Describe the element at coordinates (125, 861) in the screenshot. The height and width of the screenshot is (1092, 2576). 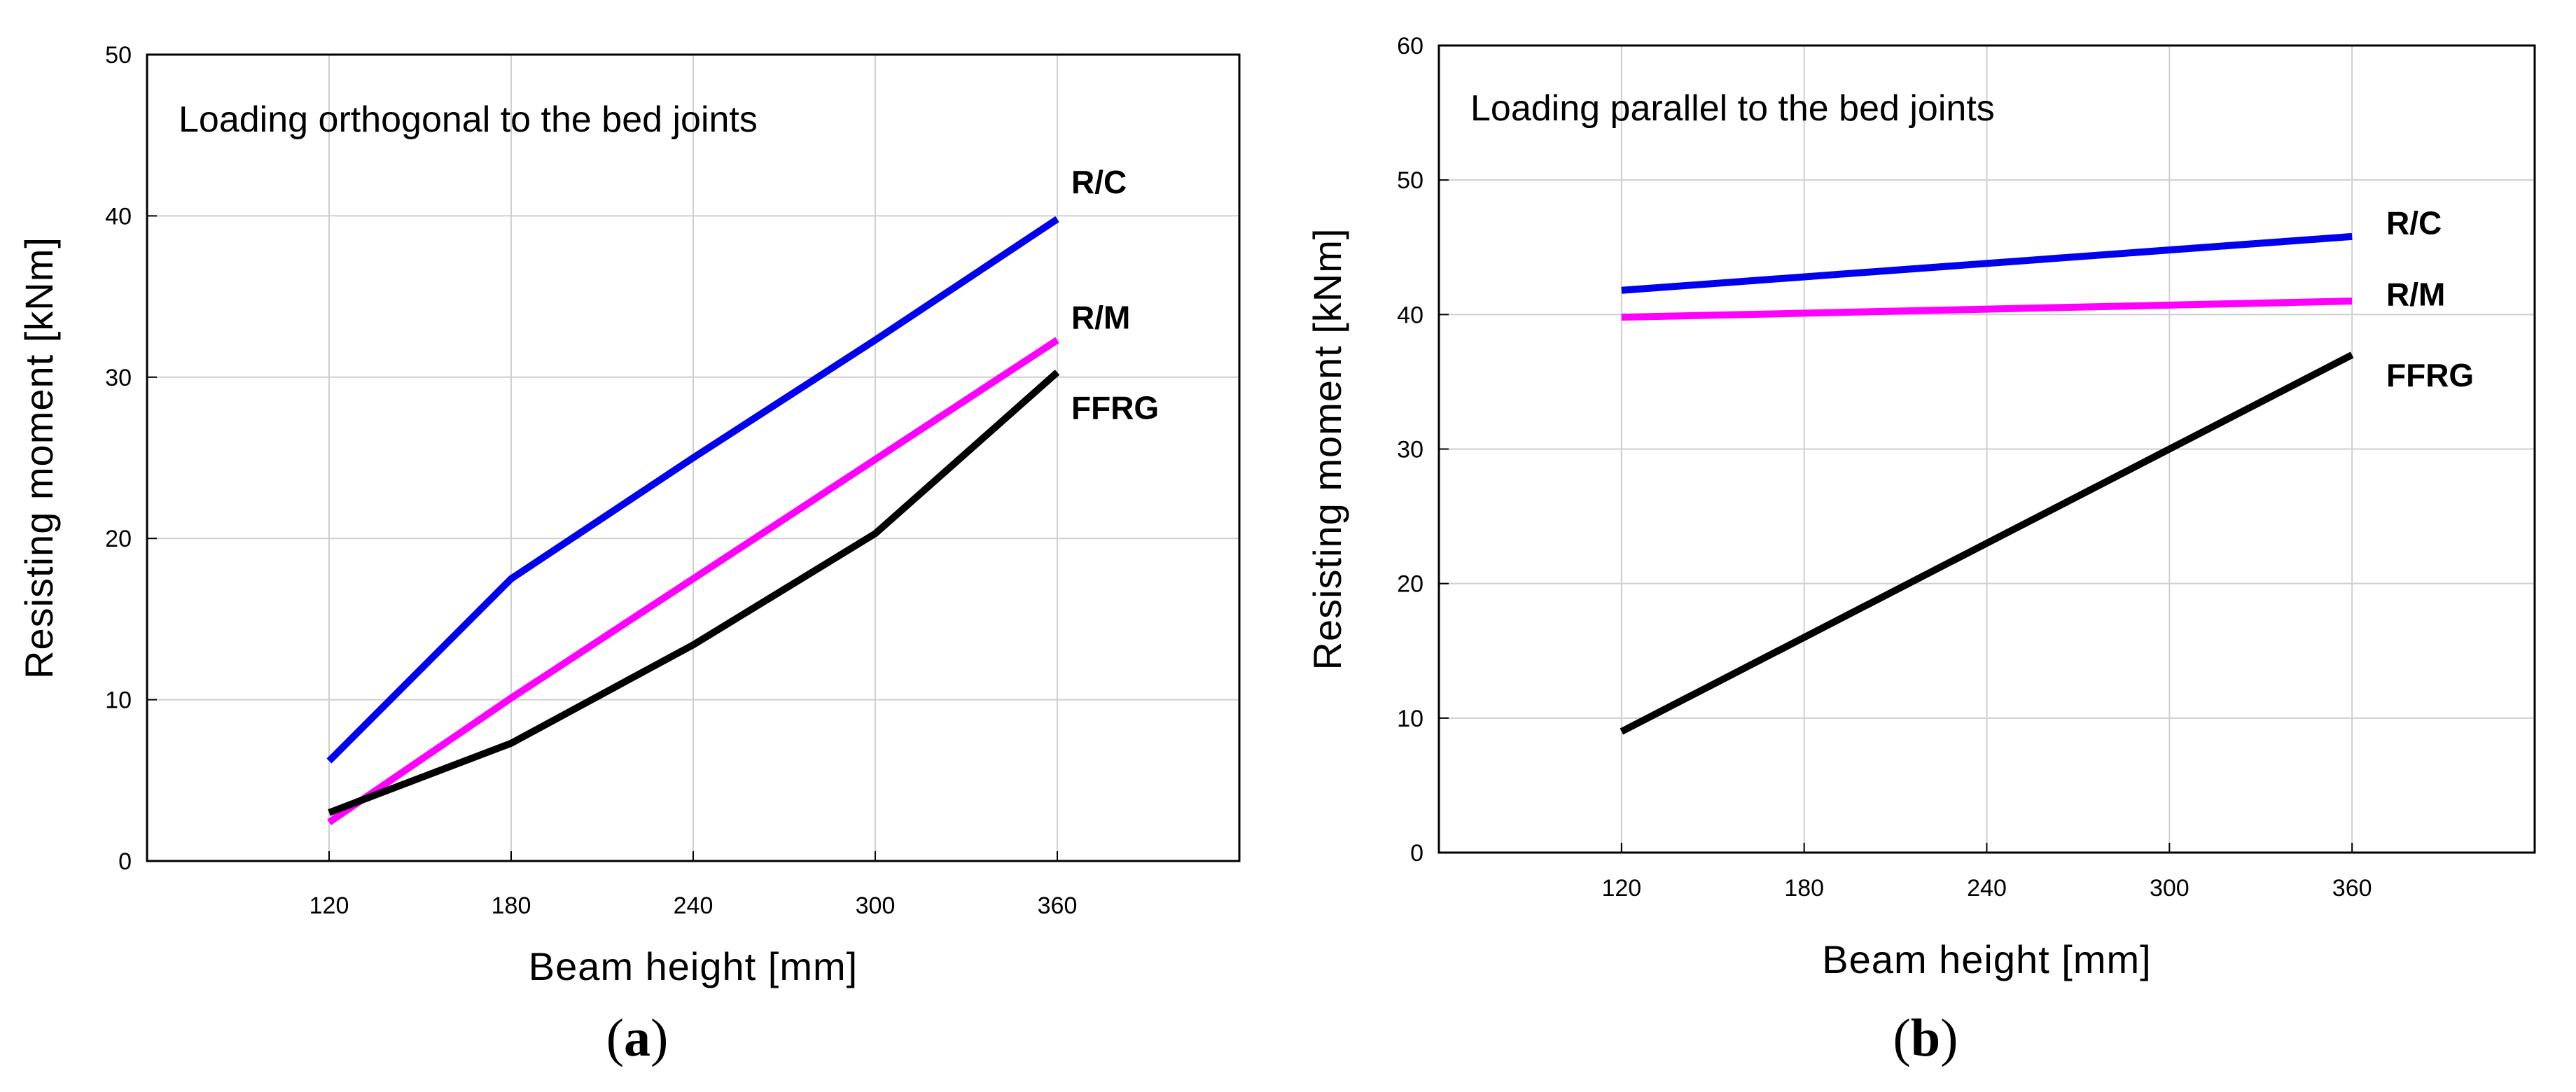
I see `chart-a-ytick-label-0: 0` at that location.